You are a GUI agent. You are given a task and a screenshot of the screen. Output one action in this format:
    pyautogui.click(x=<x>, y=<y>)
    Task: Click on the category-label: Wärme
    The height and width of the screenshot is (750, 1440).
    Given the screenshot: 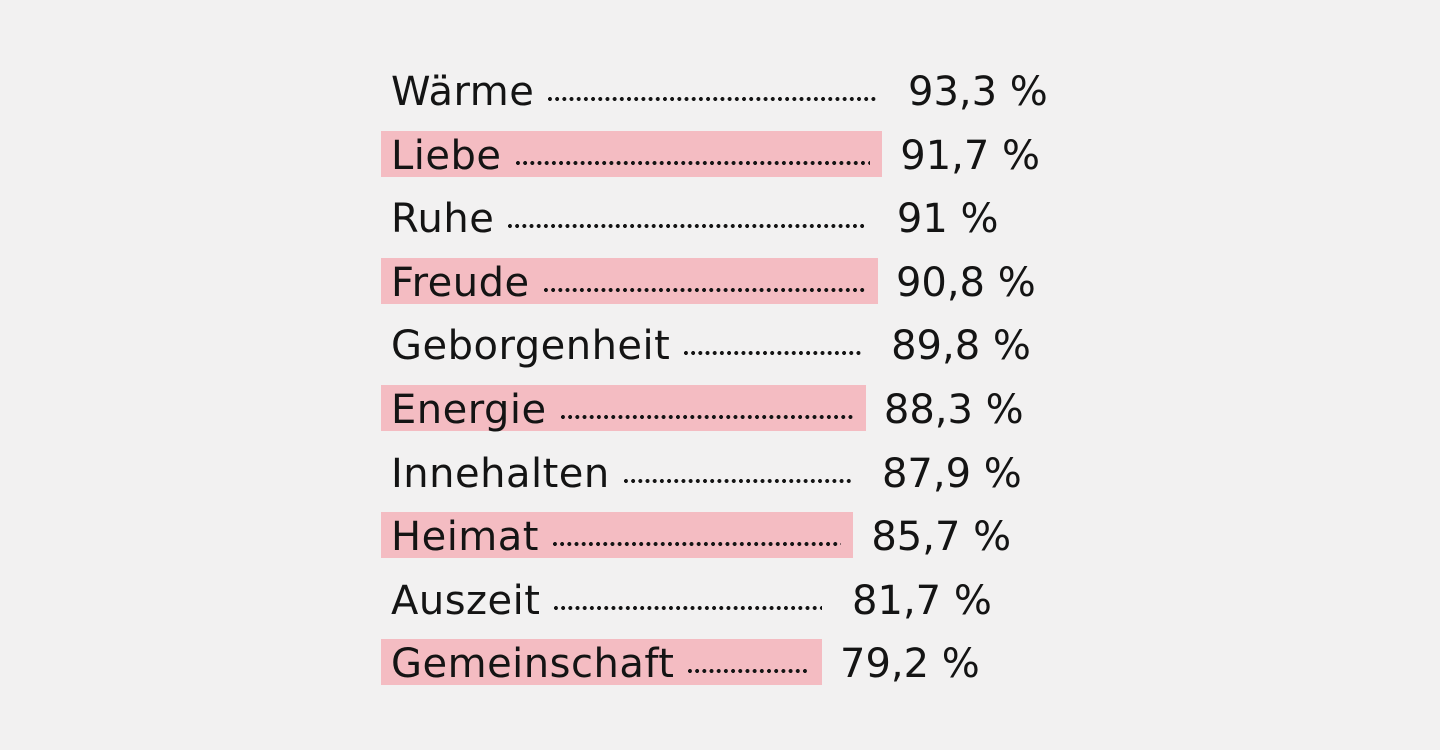 What is the action you would take?
    pyautogui.click(x=463, y=92)
    